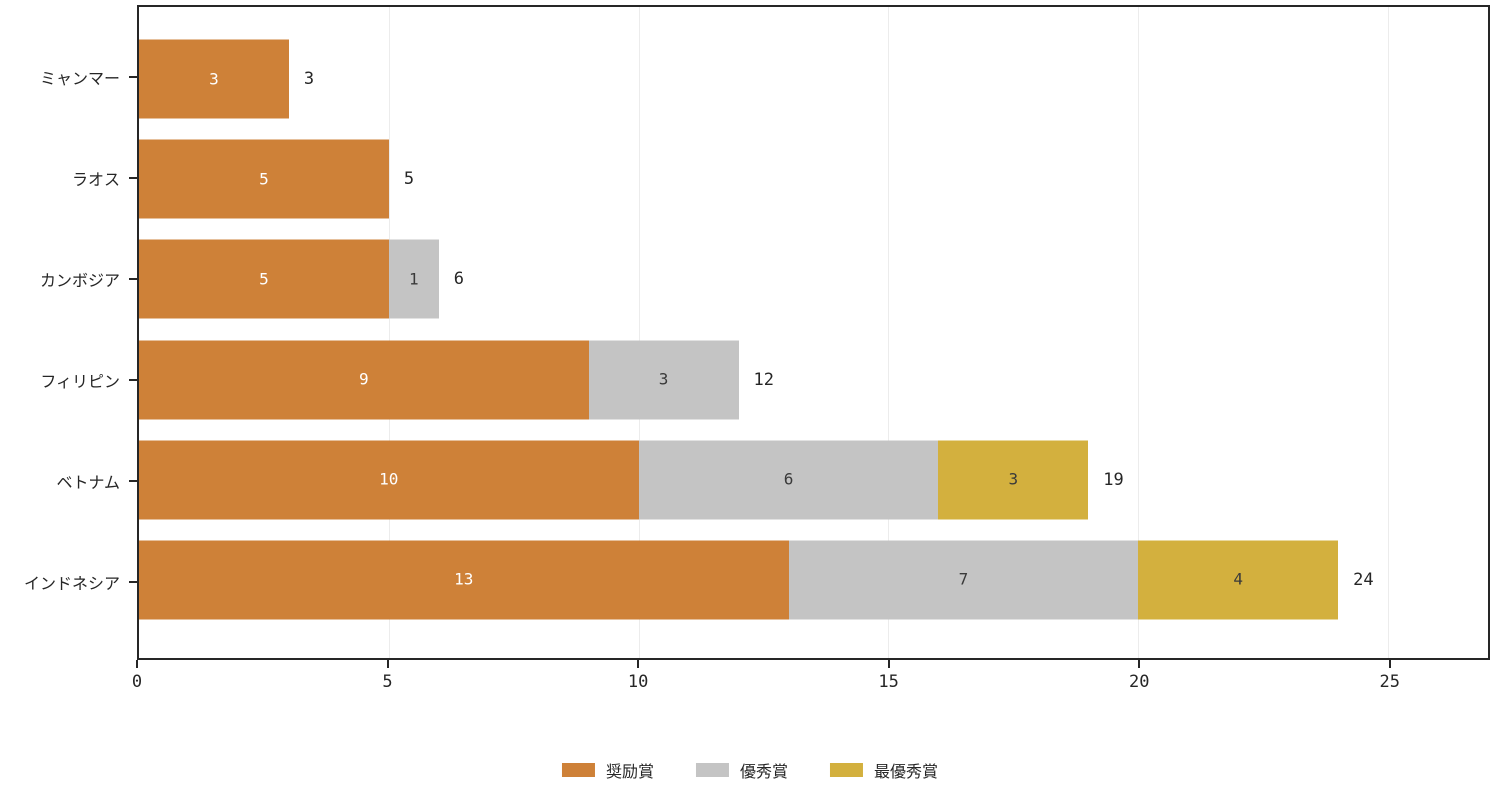 This screenshot has height=800, width=1500. I want to click on legend-item-奨励賞: 奨励賞, so click(607, 770).